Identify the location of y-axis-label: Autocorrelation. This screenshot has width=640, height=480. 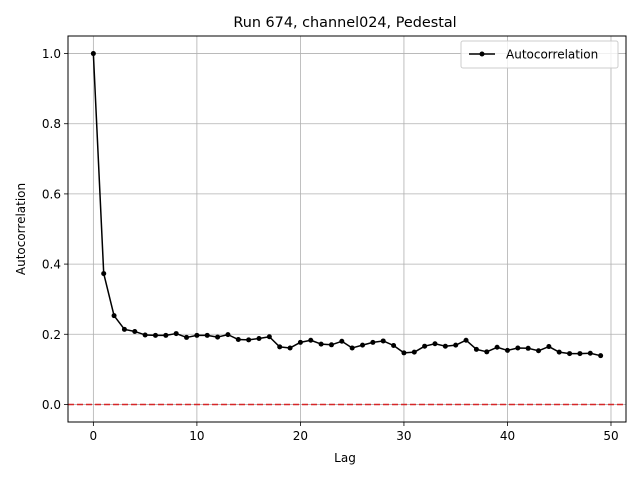
(21, 229).